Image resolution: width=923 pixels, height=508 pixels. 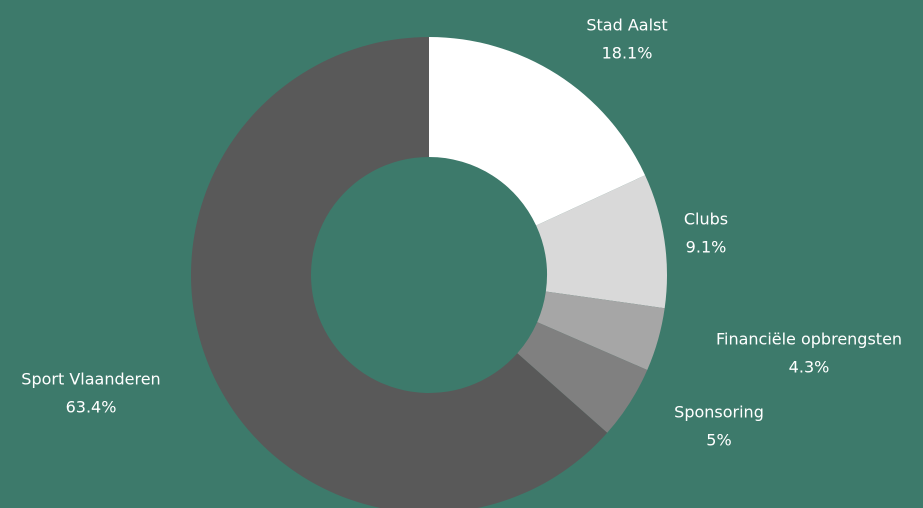 I want to click on slice-value-label: 18.1%, so click(x=627, y=53).